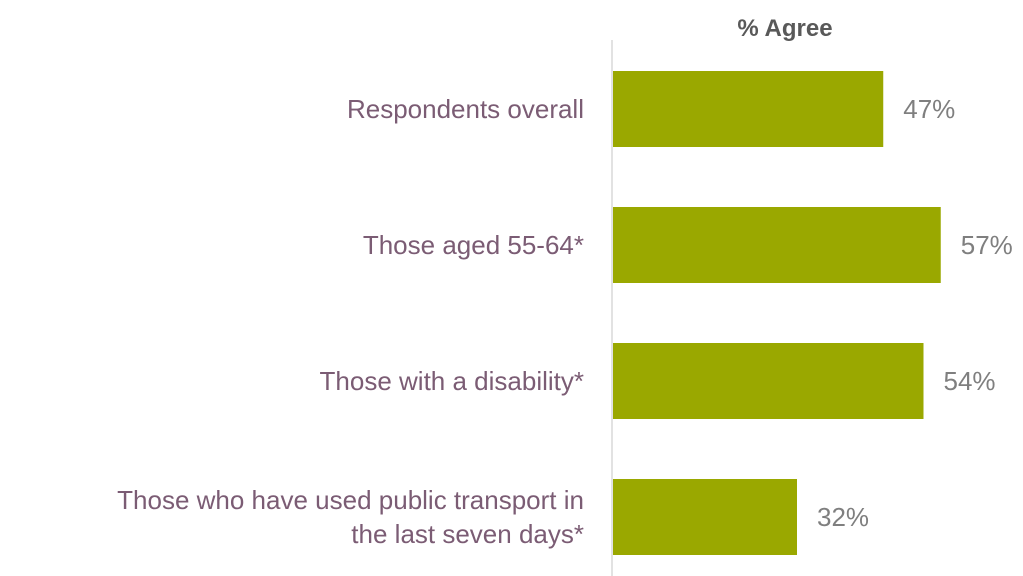 This screenshot has width=1023, height=576. What do you see at coordinates (987, 245) in the screenshot?
I see `value-label-2: 57%` at bounding box center [987, 245].